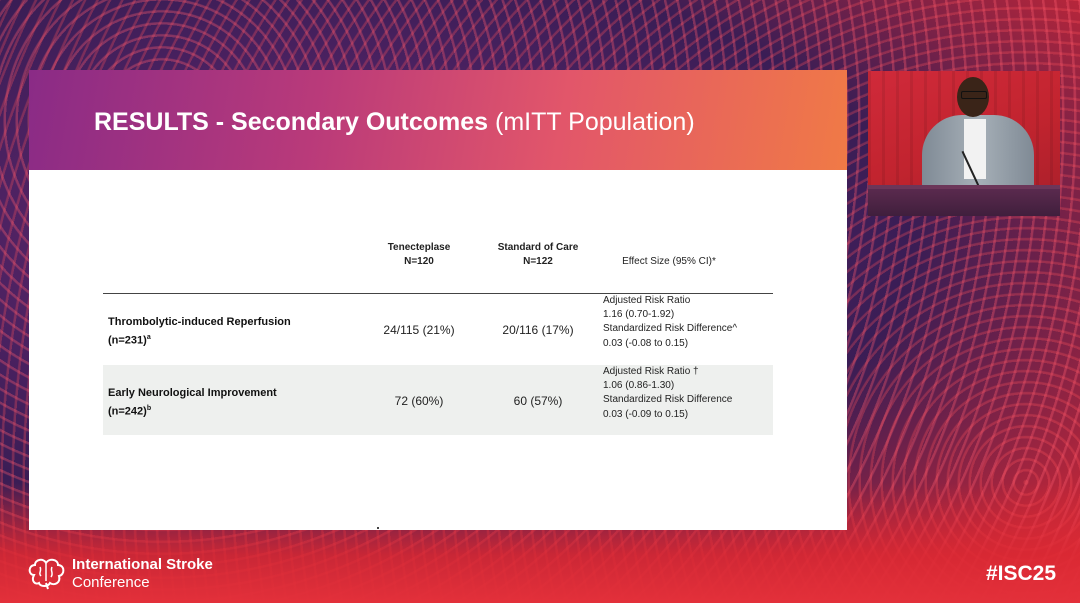 The width and height of the screenshot is (1080, 603). Describe the element at coordinates (670, 329) in the screenshot. I see `effect-line: Standardized Risk Difference^` at that location.